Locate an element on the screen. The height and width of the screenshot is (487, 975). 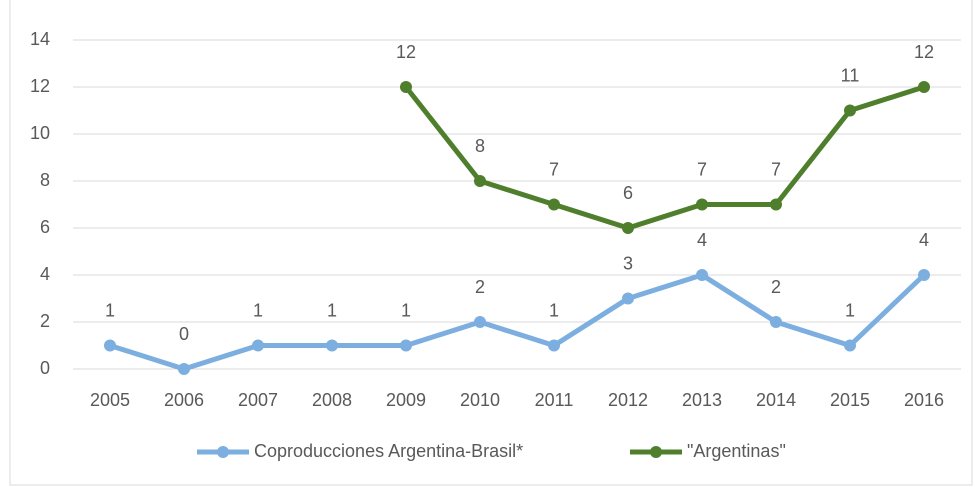
y-tick-label: 0 is located at coordinates (45, 368).